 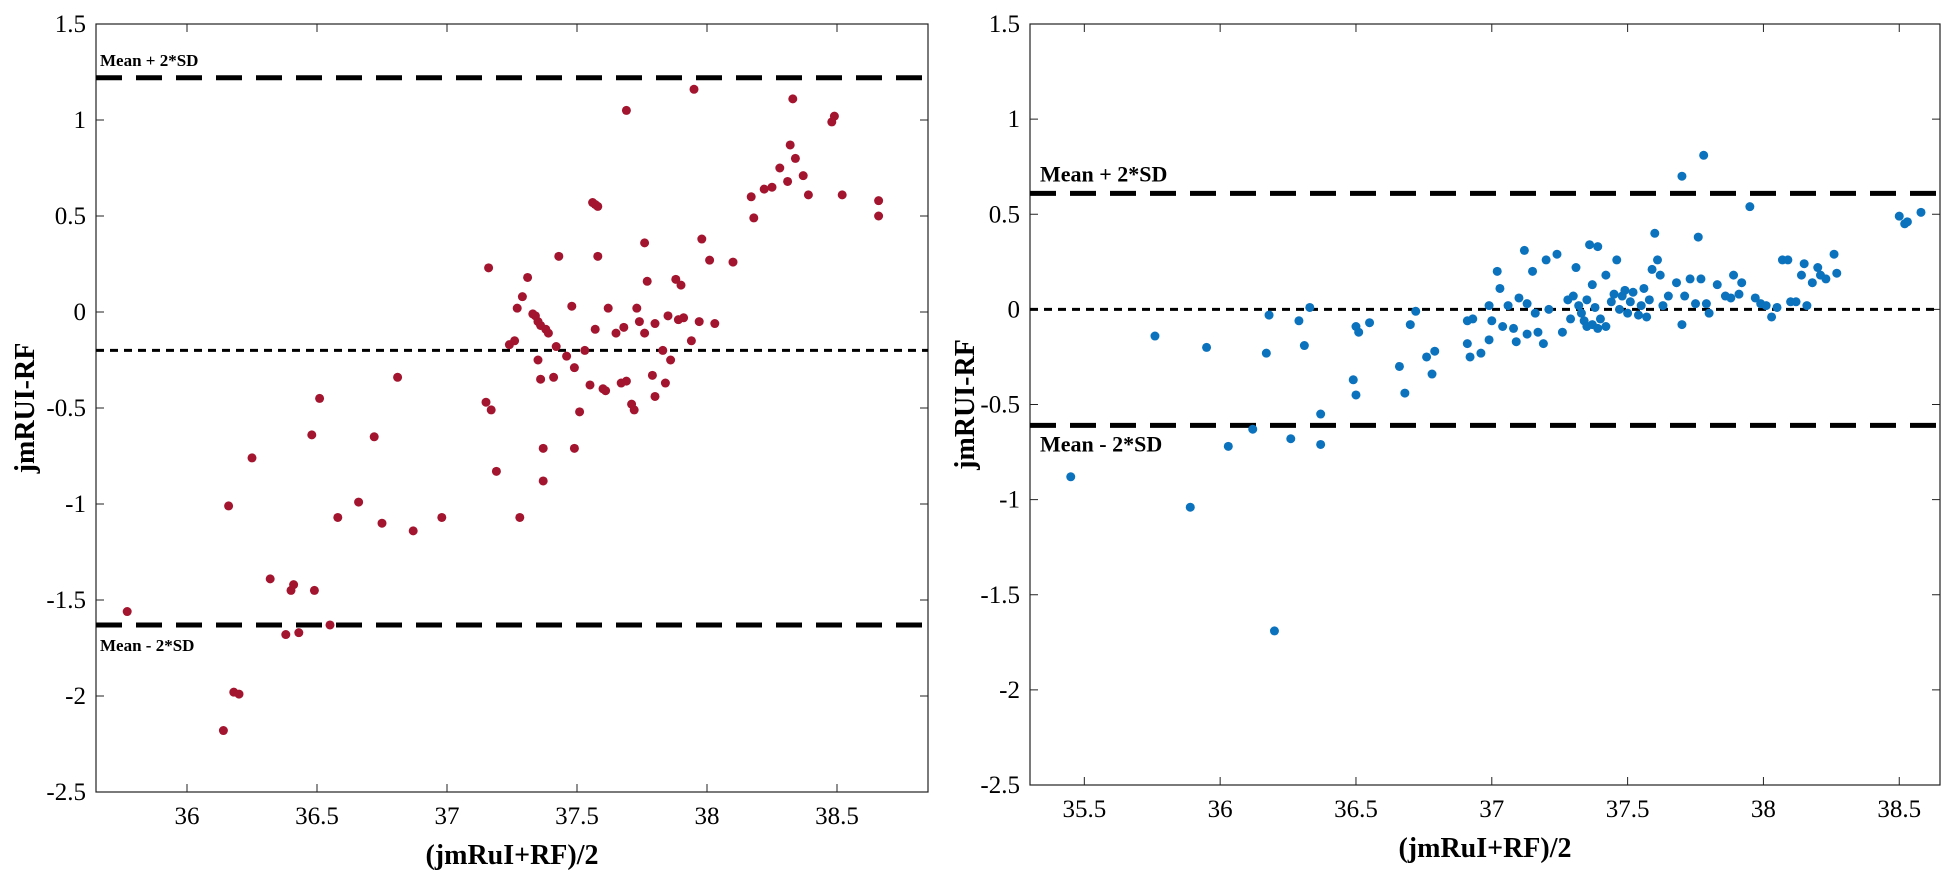 I want to click on y-tick-label: -2, so click(x=1009, y=690).